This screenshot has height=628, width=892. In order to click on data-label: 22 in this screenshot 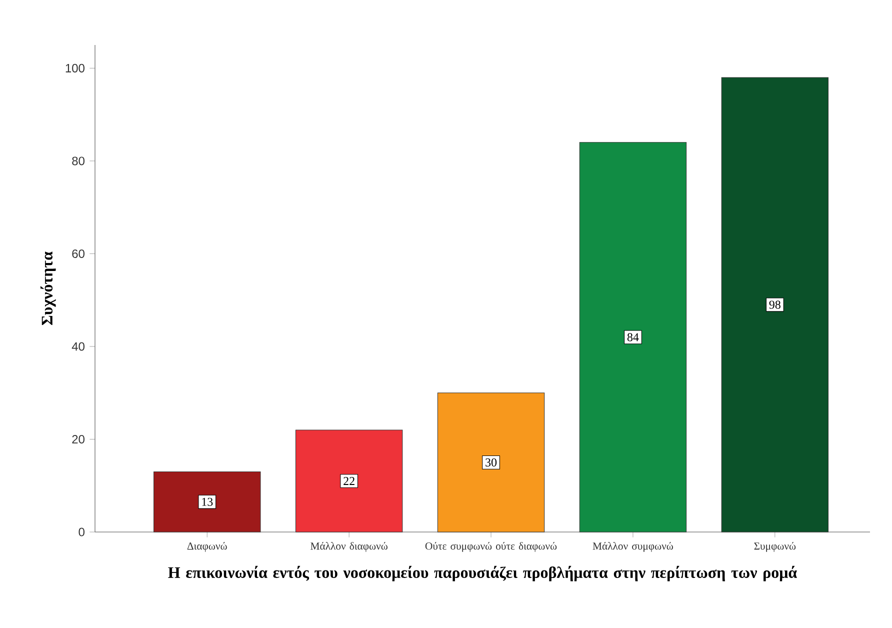, I will do `click(349, 481)`.